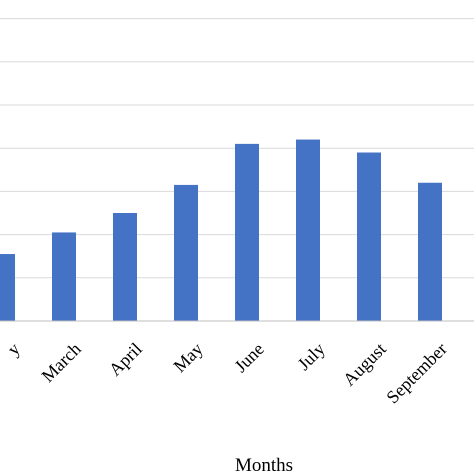  Describe the element at coordinates (61, 362) in the screenshot. I see `x-tick-label: March` at that location.